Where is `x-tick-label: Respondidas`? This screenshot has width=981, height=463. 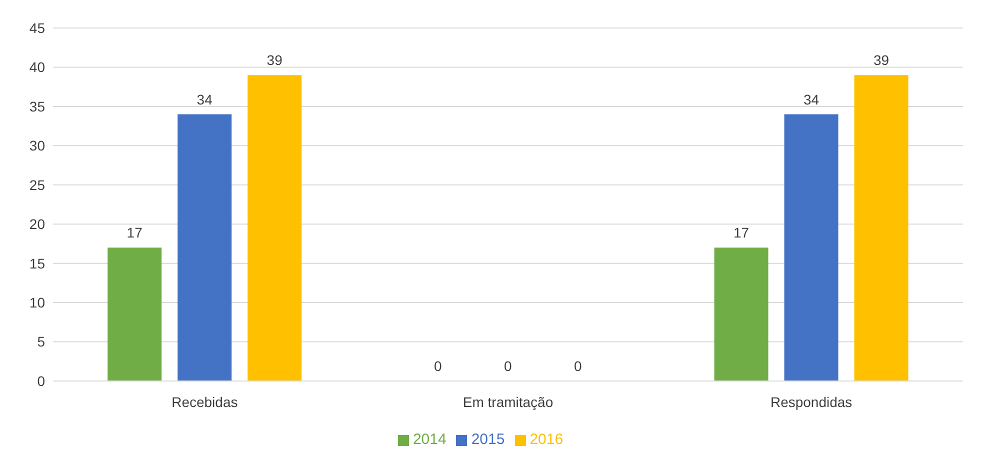
x-tick-label: Respondidas is located at coordinates (811, 402).